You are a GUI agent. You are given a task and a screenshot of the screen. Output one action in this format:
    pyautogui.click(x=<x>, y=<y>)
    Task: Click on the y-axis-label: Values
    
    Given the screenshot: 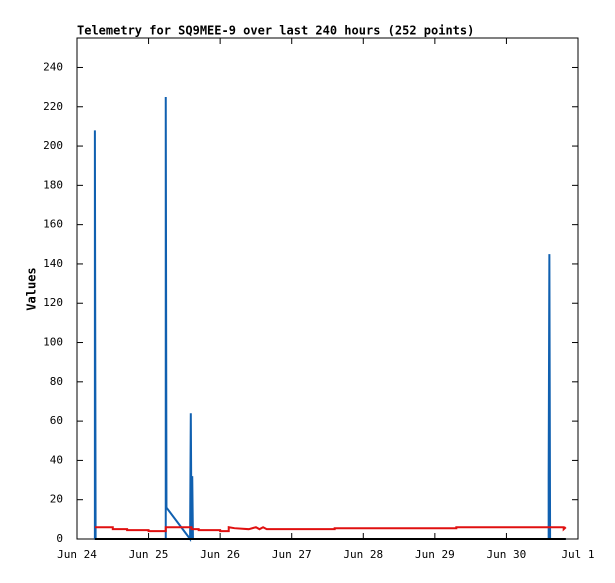 What is the action you would take?
    pyautogui.click(x=32, y=288)
    